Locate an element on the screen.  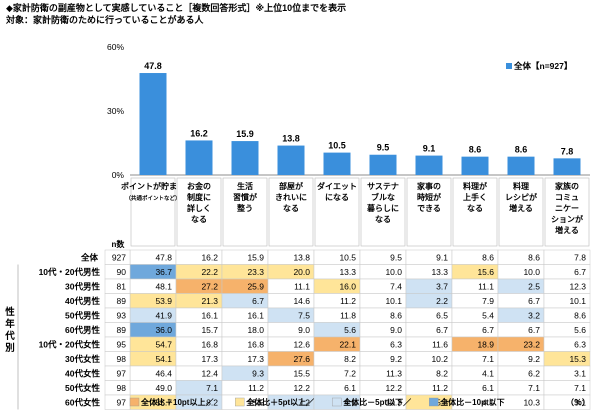
legend-label: 全体【n=927】 is located at coordinates (542, 66).